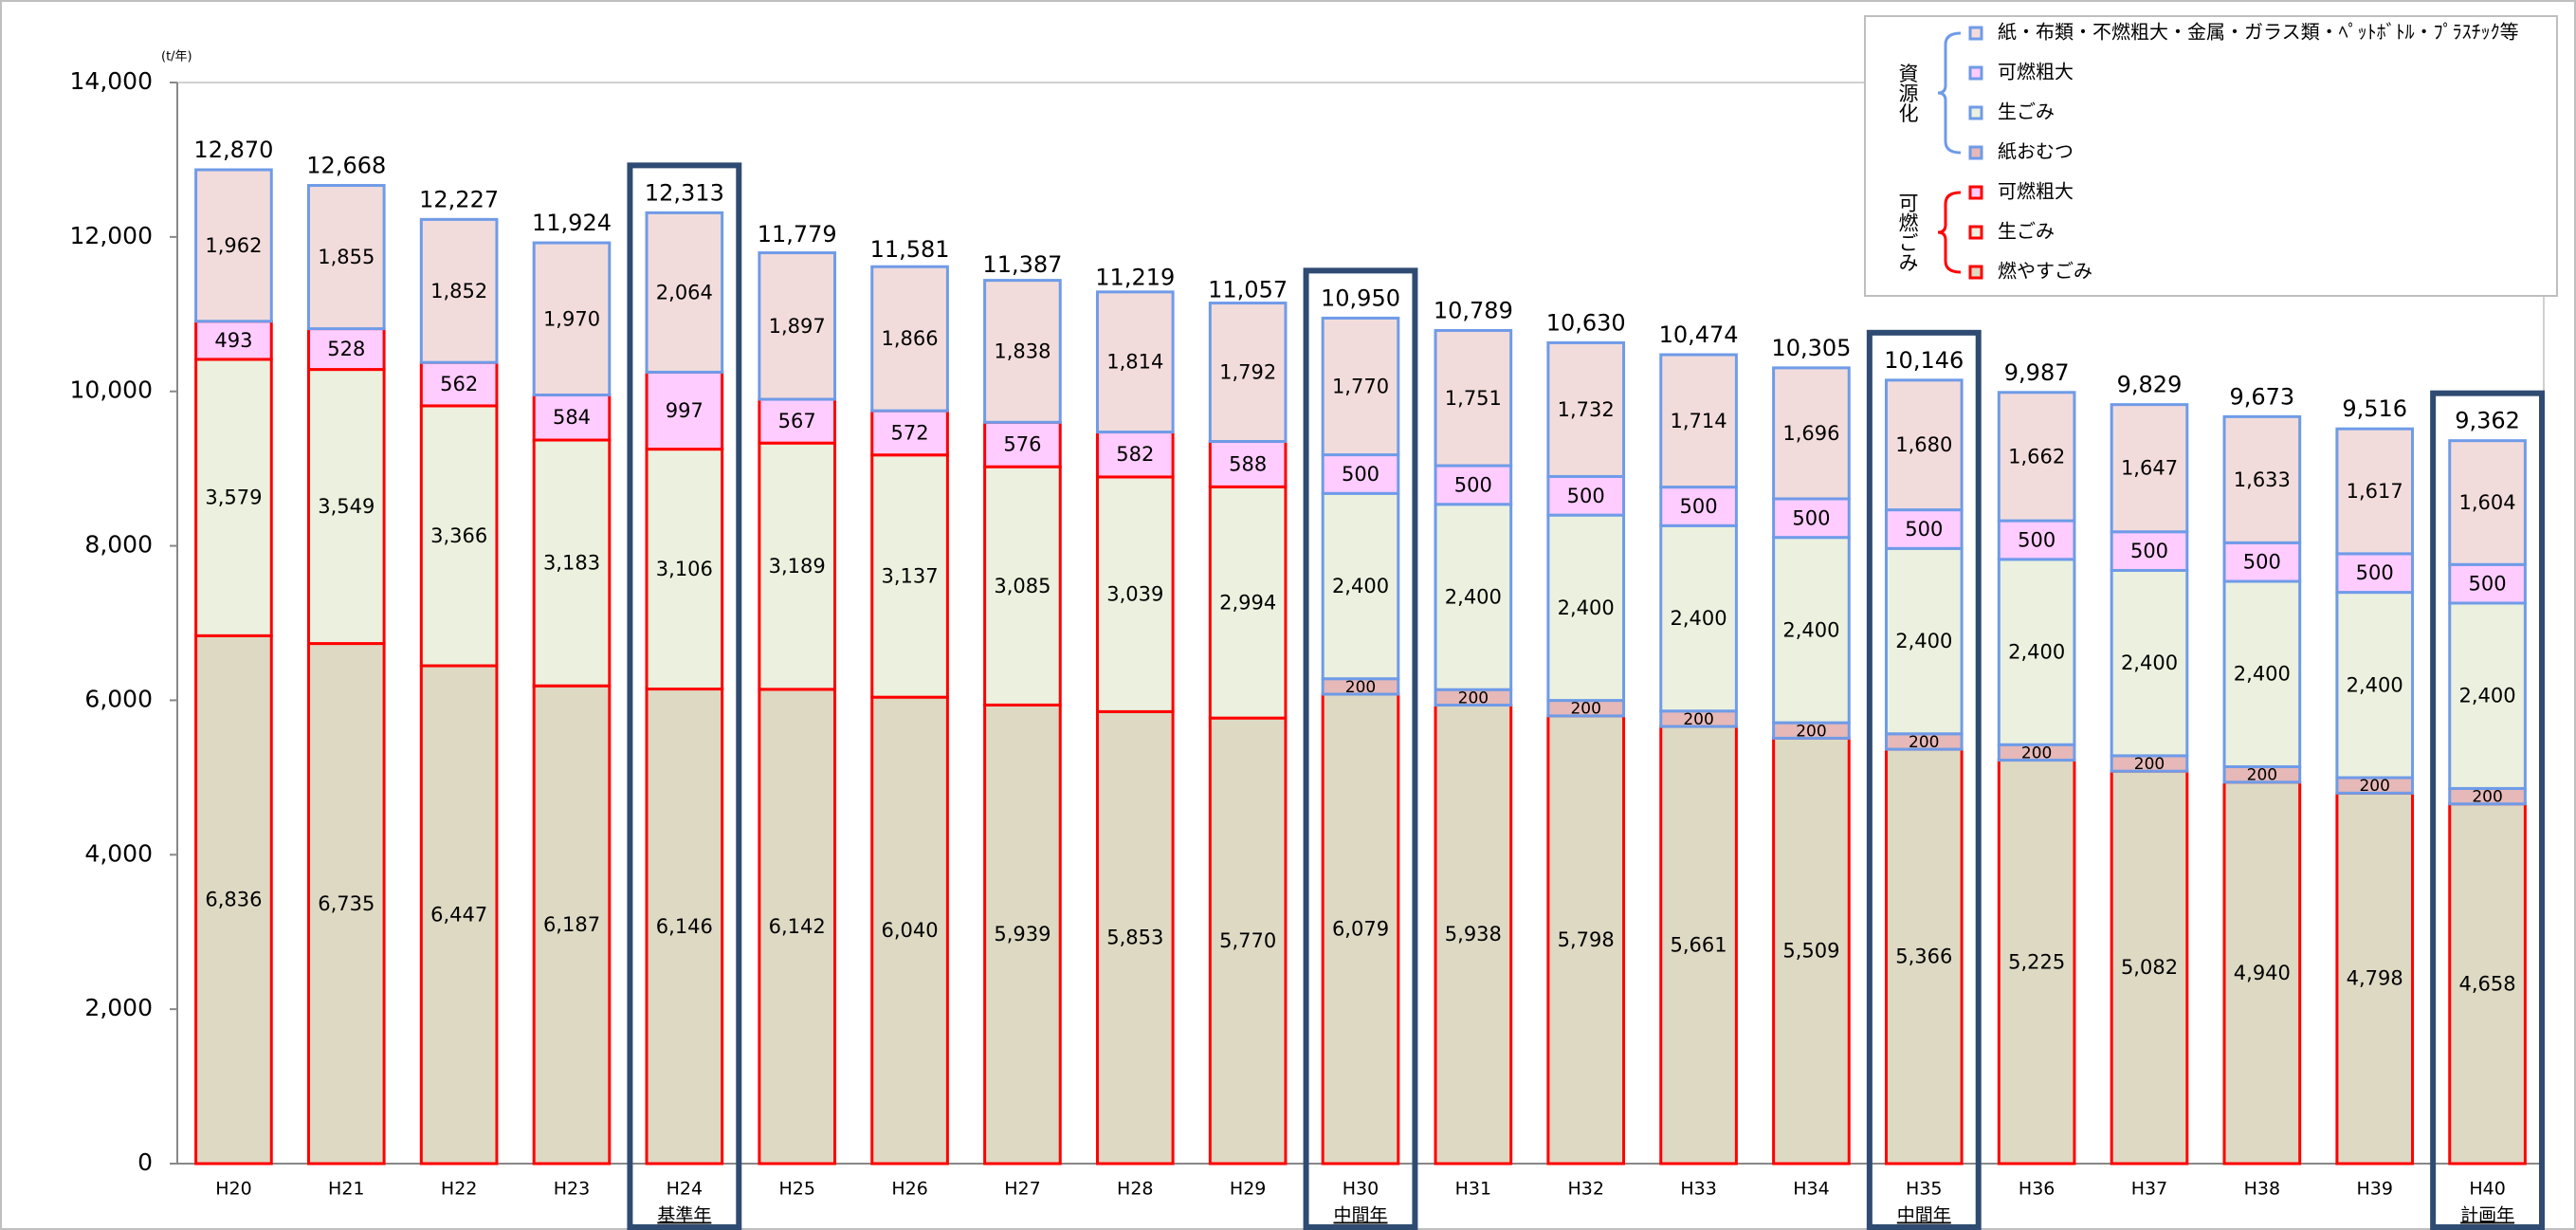 This screenshot has width=2576, height=1230. I want to click on total-label: 11,779, so click(797, 235).